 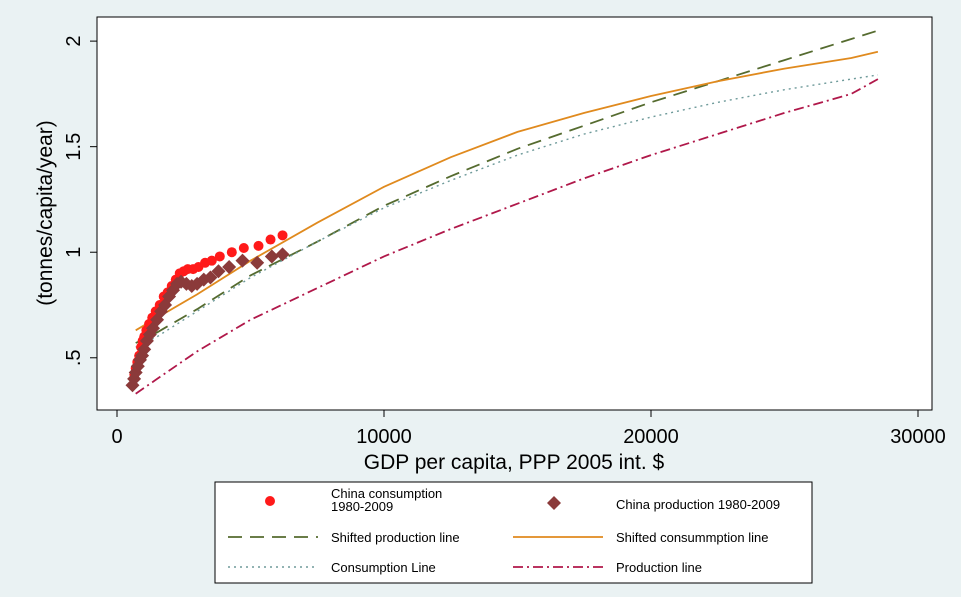 What do you see at coordinates (659, 567) in the screenshot?
I see `legend-production-line-label: Production line` at bounding box center [659, 567].